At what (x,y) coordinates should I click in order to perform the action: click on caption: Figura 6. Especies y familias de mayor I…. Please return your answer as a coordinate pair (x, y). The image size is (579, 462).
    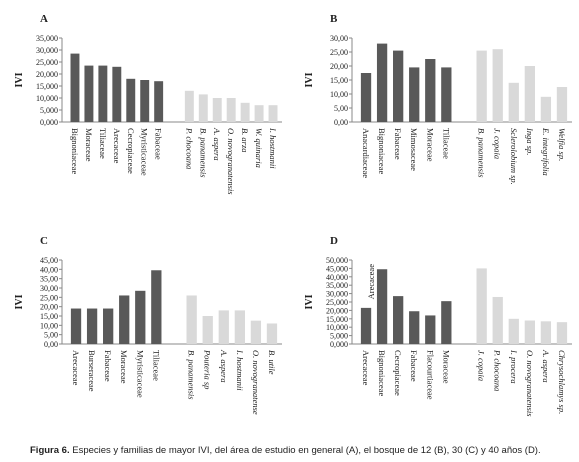
    Looking at the image, I should click on (285, 450).